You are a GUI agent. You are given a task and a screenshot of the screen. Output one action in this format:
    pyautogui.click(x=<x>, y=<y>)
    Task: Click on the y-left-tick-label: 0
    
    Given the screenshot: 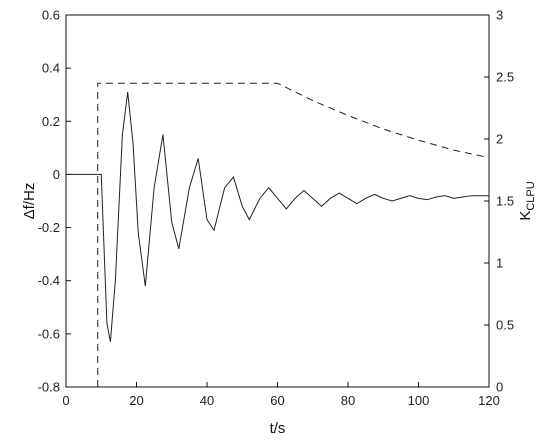 What is the action you would take?
    pyautogui.click(x=56, y=174)
    